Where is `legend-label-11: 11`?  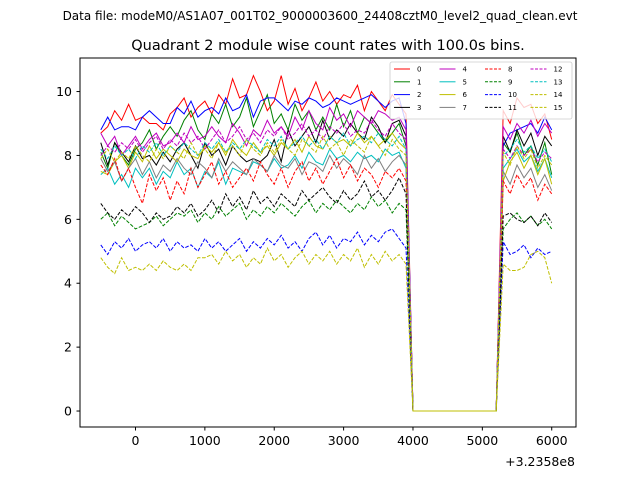
legend-label-11: 11 is located at coordinates (512, 108).